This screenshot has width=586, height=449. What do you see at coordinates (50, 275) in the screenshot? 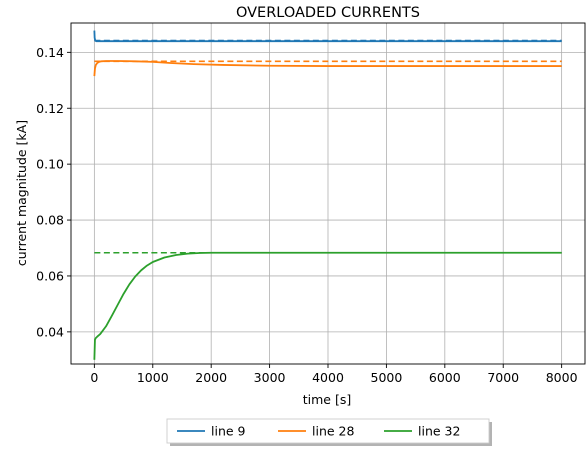
I see `y-tick-label: 0.06` at bounding box center [50, 275].